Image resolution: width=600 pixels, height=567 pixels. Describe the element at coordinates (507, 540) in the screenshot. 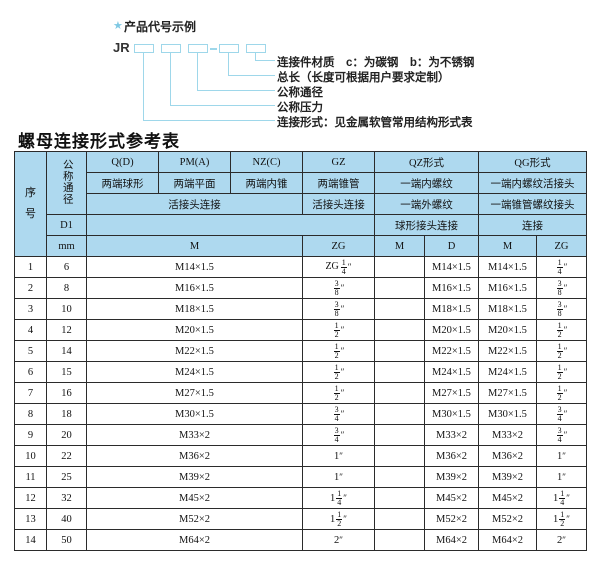

I see `cell-qg-m: M64×2` at that location.